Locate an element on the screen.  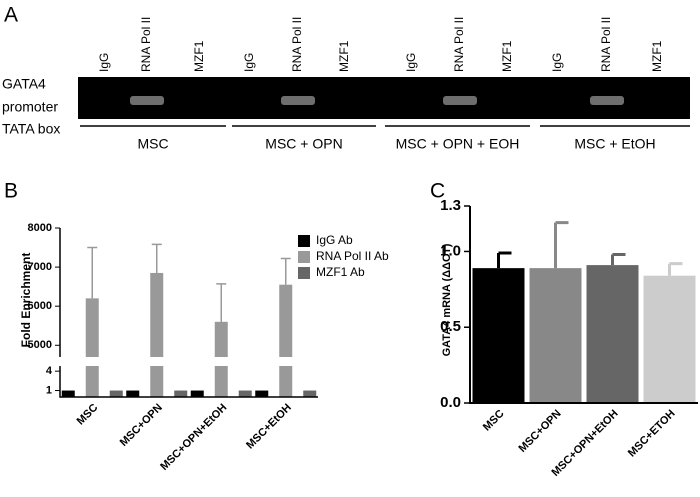
group-label: MSC + EtOH is located at coordinates (614, 144).